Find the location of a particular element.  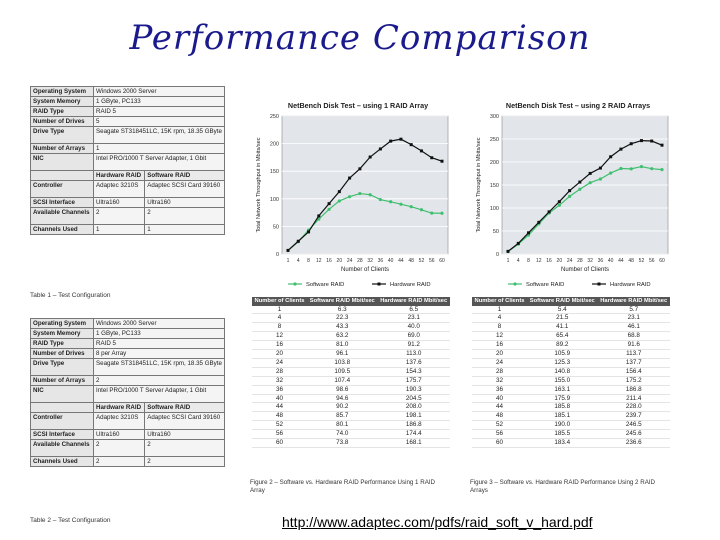

x-tick-label: 32 is located at coordinates (590, 261).